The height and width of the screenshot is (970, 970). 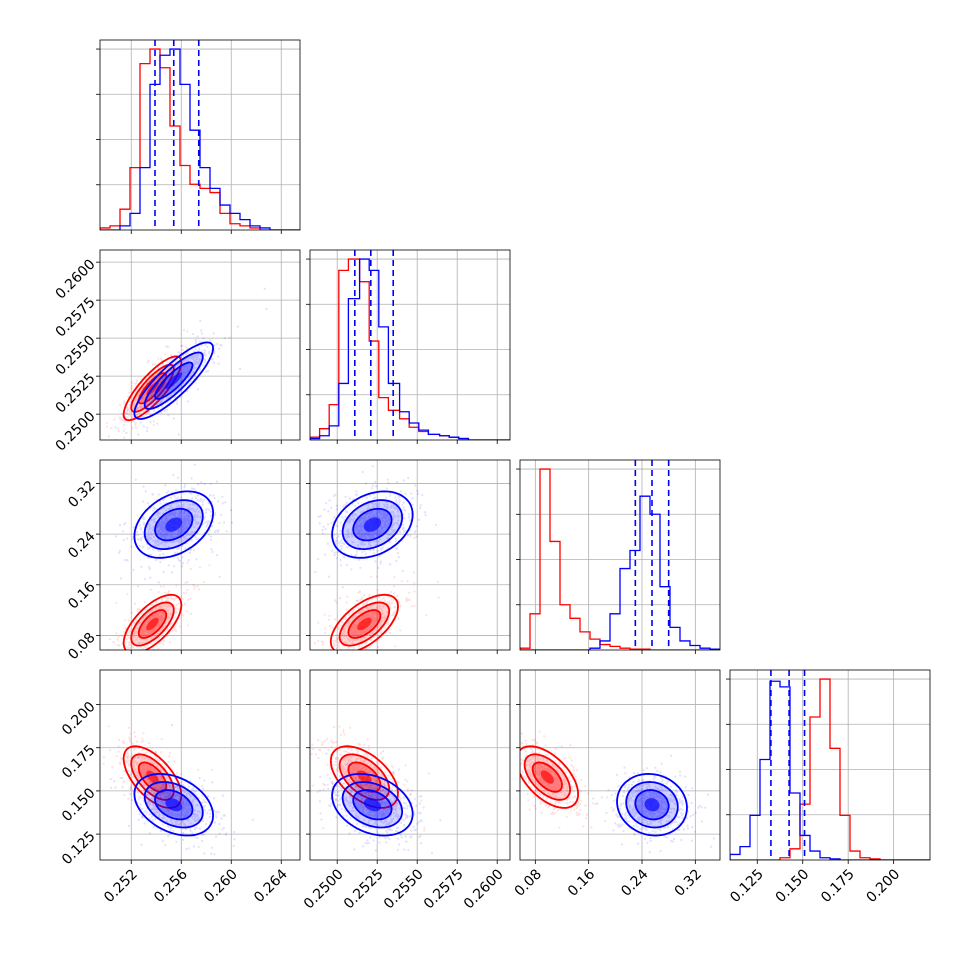 I want to click on y-tick-label: 0.2525, so click(x=76, y=394).